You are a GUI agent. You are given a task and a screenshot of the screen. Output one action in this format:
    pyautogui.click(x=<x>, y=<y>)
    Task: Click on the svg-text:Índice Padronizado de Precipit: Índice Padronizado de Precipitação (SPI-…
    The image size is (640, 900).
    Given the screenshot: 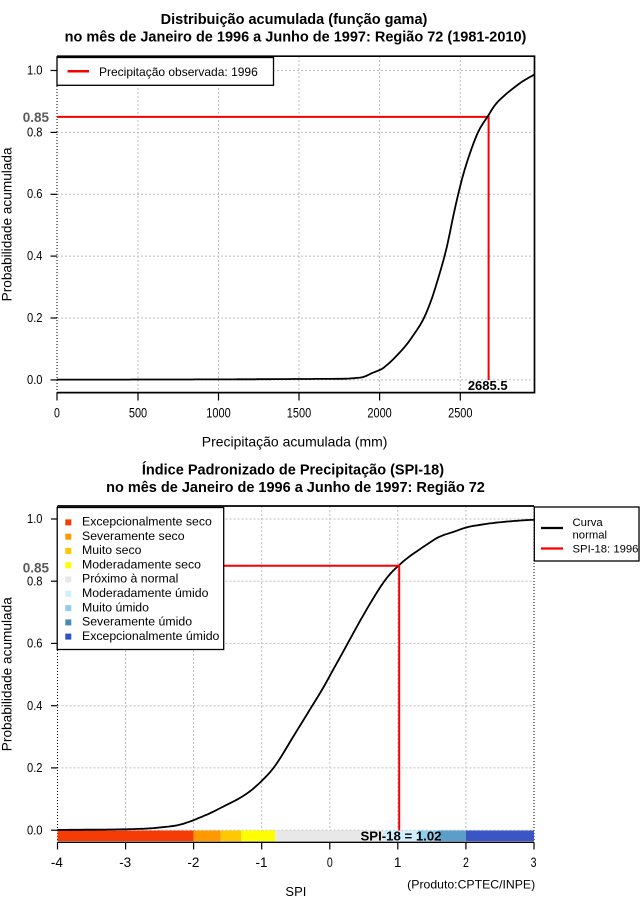 What is the action you would take?
    pyautogui.click(x=293, y=470)
    